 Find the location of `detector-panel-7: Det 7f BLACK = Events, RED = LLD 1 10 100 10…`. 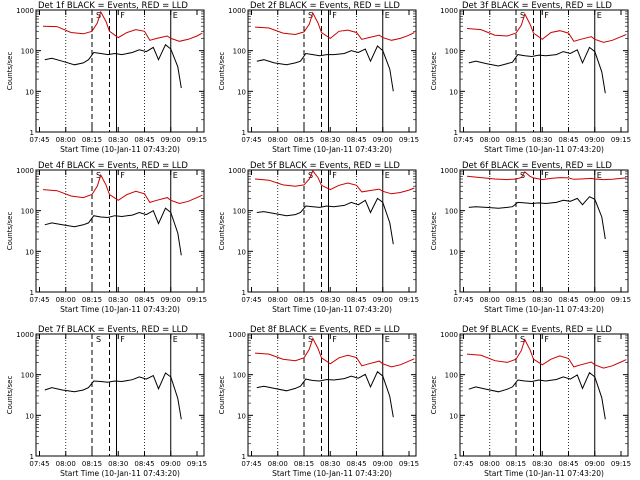

detector-panel-7: Det 7f BLACK = Events, RED = LLD 1 10 100 10… is located at coordinates (106, 401).